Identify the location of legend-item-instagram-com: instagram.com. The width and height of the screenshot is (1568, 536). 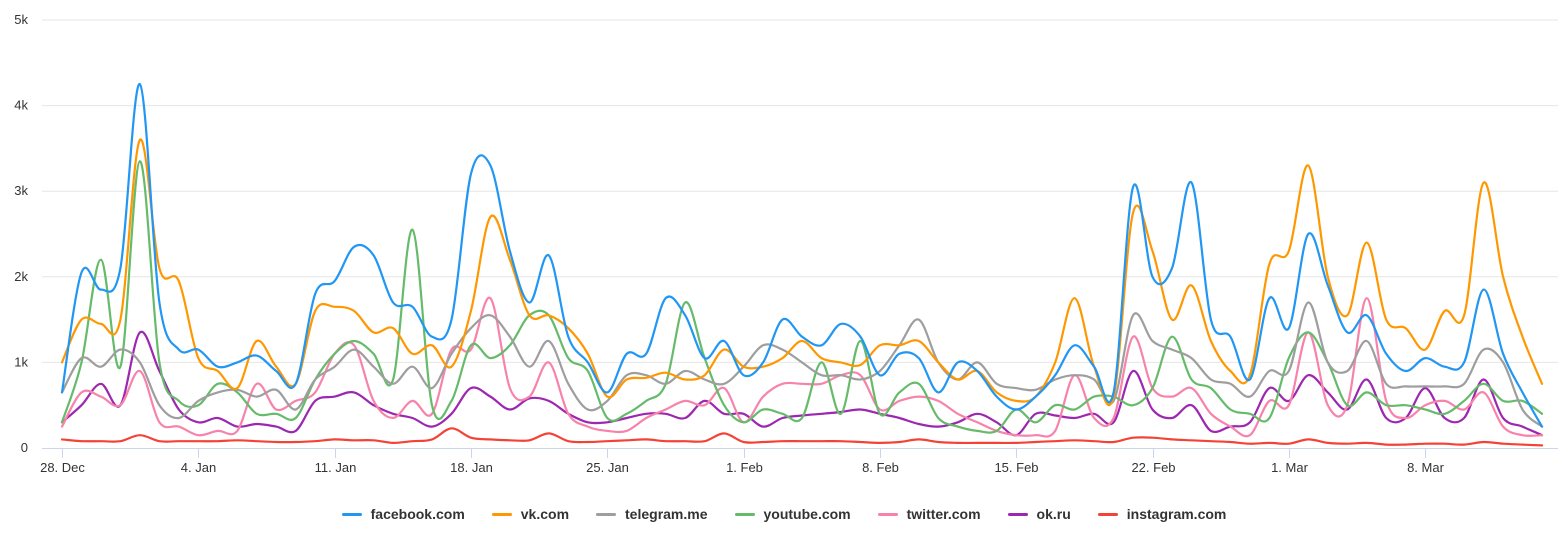
(1162, 514).